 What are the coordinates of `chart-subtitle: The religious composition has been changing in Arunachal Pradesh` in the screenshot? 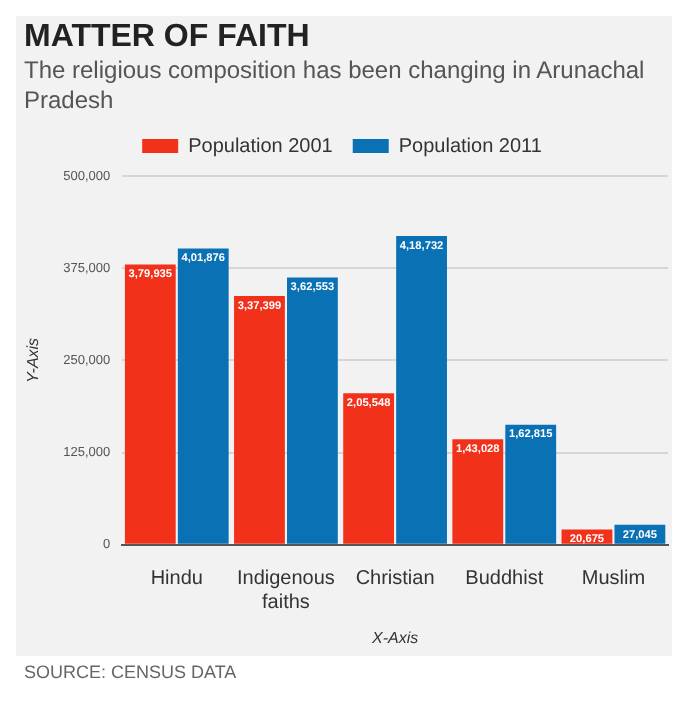 It's located at (334, 86).